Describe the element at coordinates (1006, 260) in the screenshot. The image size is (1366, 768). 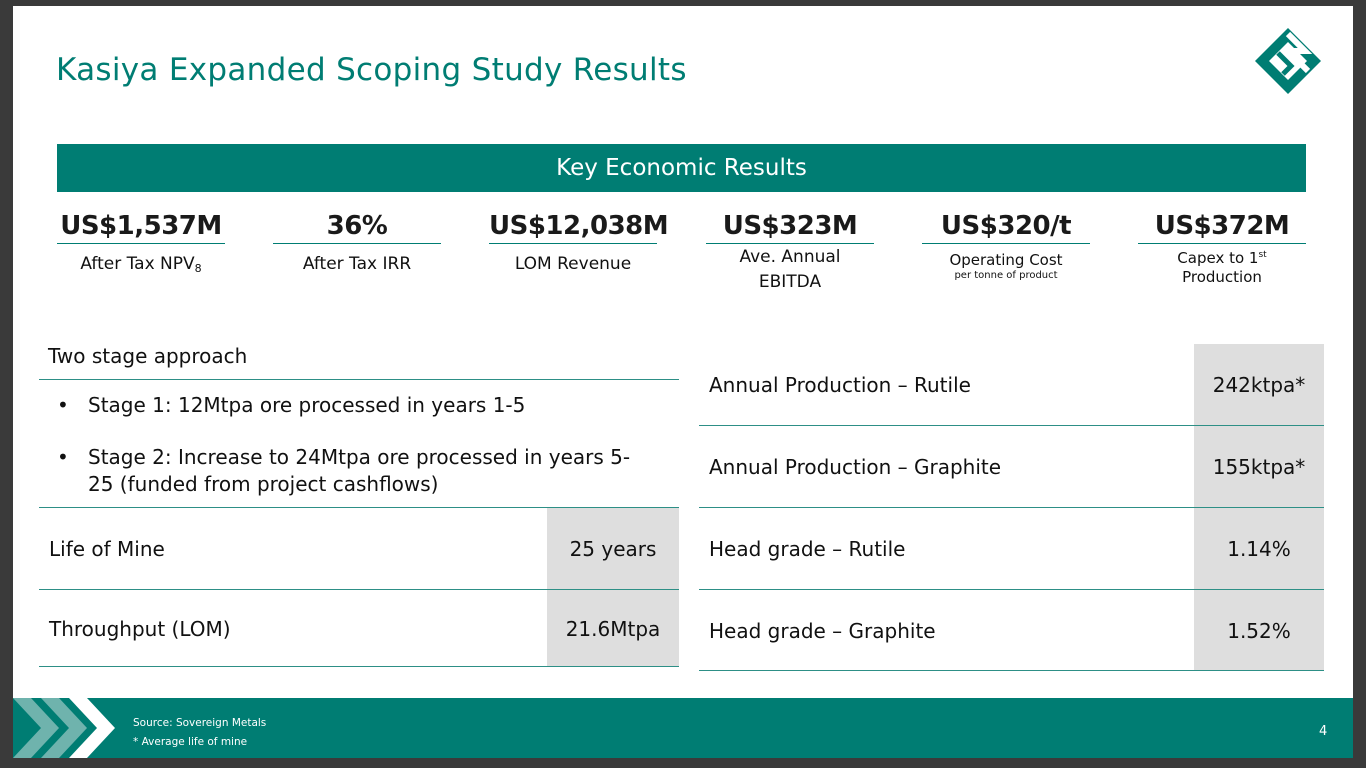
I see `kpi-label: Operating Cost` at that location.